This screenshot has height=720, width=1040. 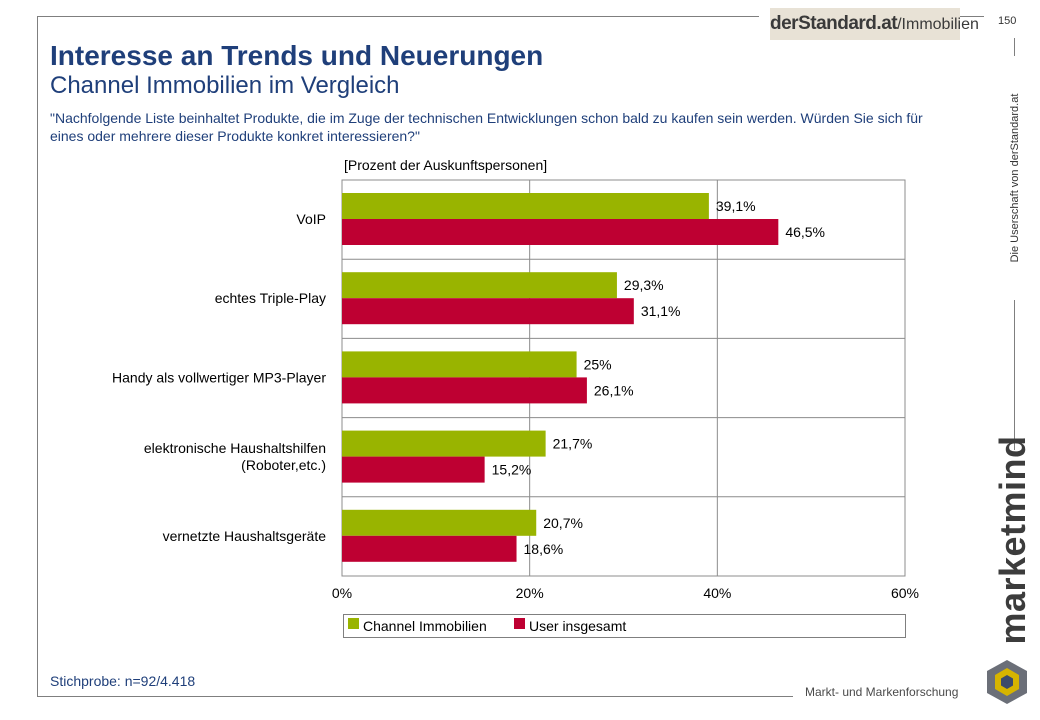 I want to click on chart-legend: Channel Immobilien User insgesamt, so click(x=624, y=626).